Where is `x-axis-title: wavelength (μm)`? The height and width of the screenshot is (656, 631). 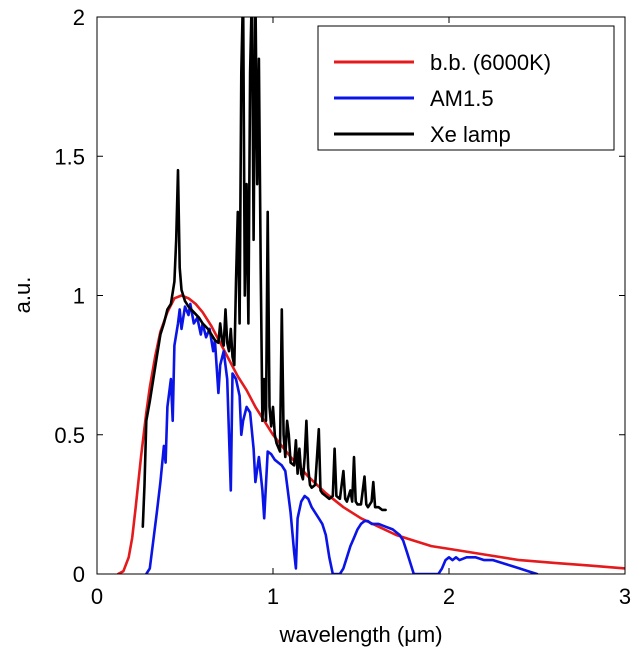
x-axis-title: wavelength (μm) is located at coordinates (360, 634).